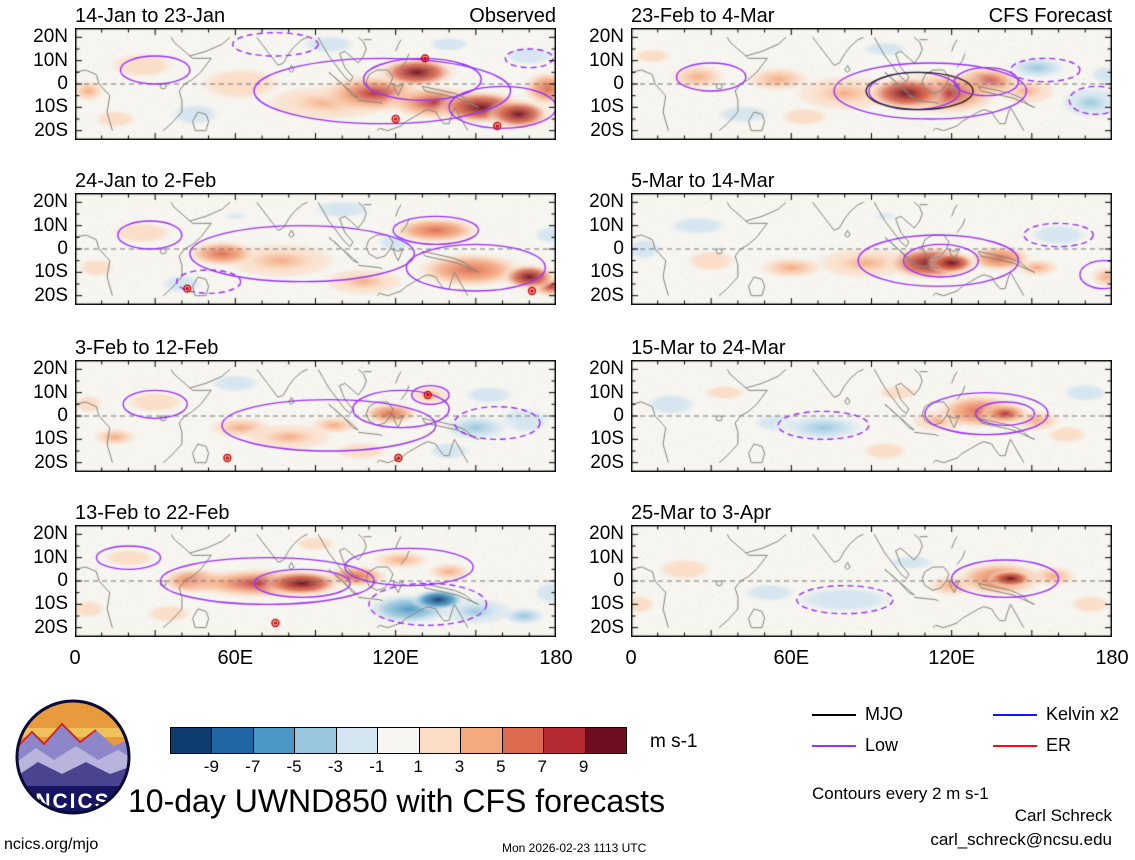 This screenshot has width=1135, height=860. What do you see at coordinates (146, 181) in the screenshot?
I see `panel-title: 24-Jan to 2-Feb` at bounding box center [146, 181].